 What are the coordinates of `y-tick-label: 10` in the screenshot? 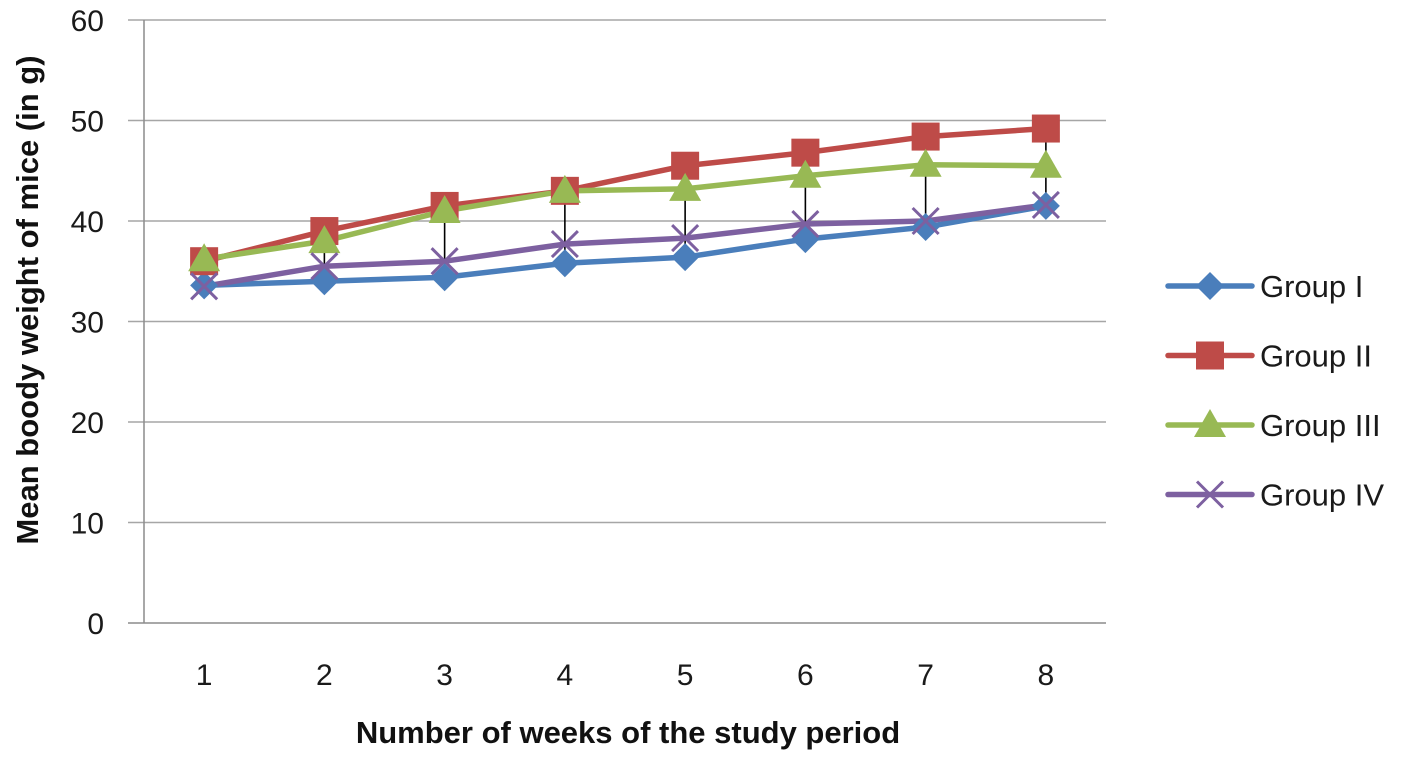 It's located at (87, 524).